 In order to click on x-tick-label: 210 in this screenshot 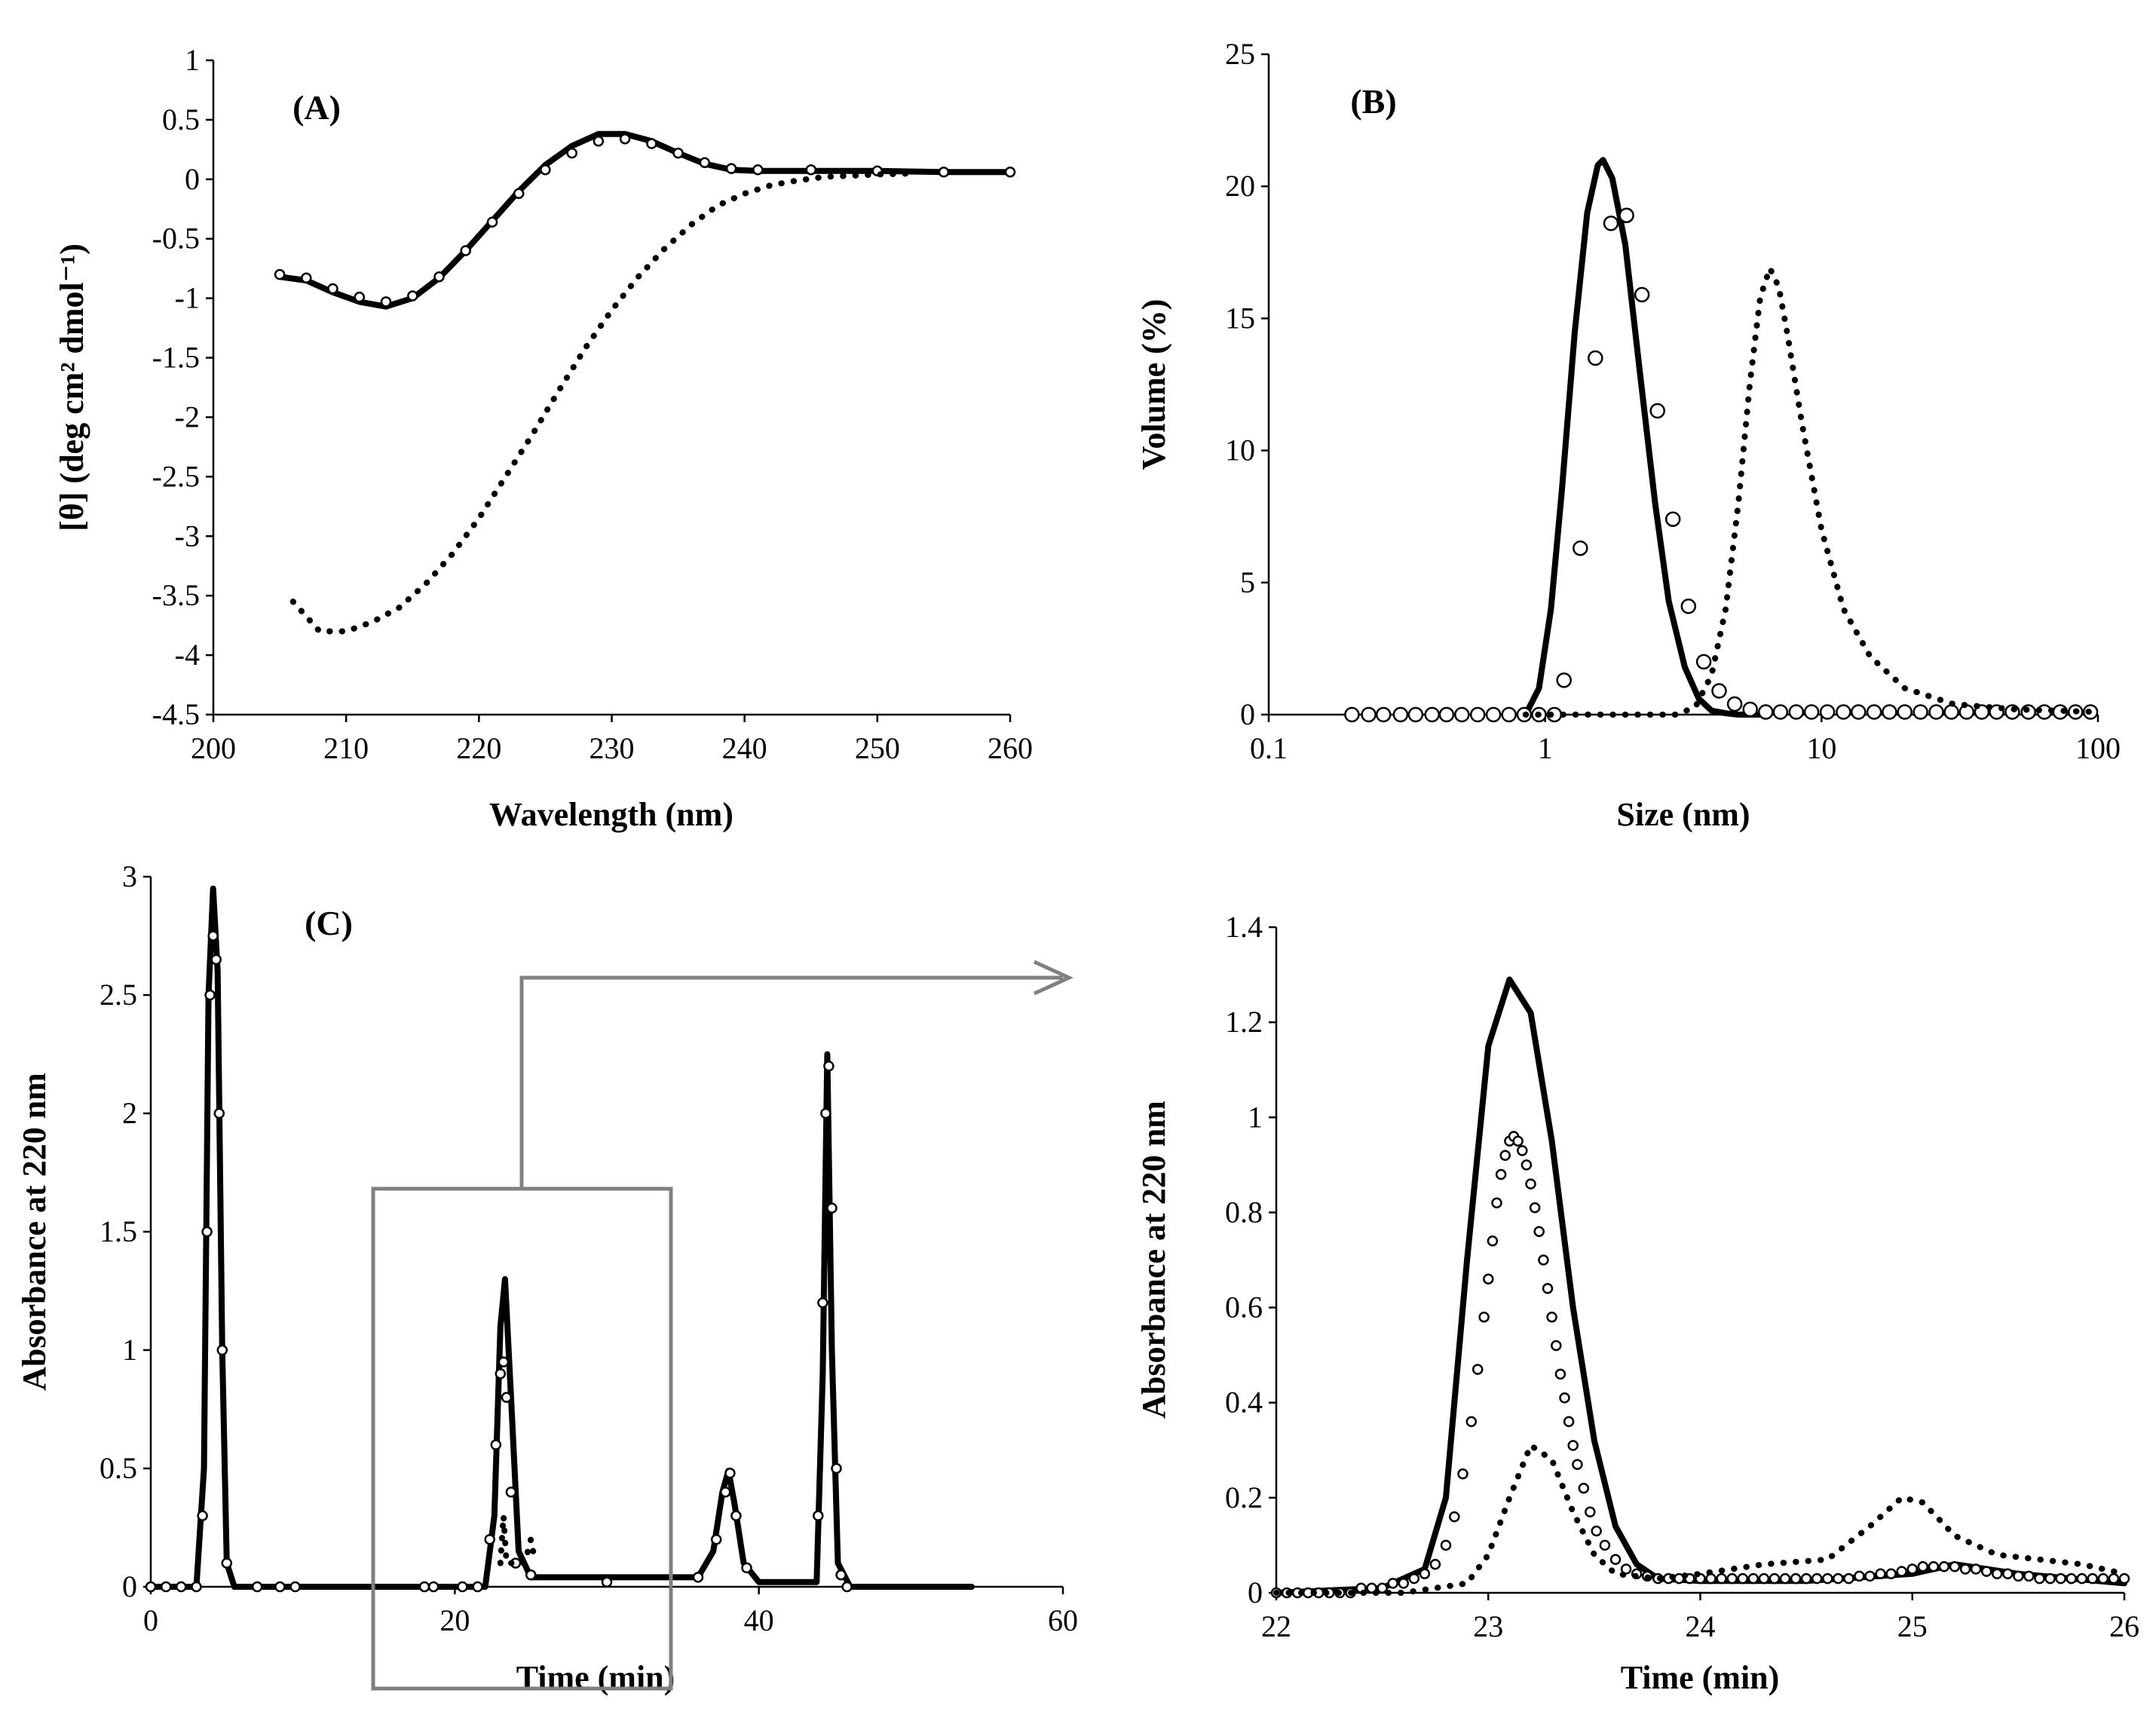, I will do `click(346, 748)`.